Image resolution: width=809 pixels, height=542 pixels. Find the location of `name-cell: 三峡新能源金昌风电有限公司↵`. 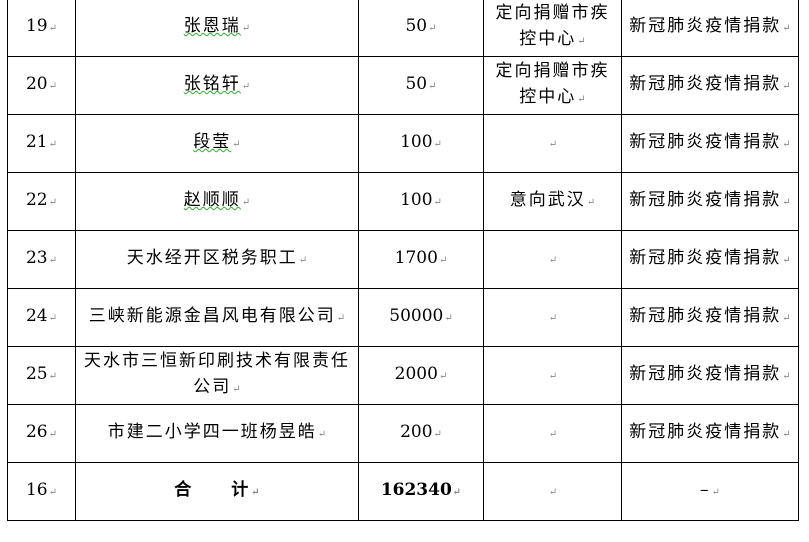

name-cell: 三峡新能源金昌风电有限公司↵ is located at coordinates (217, 317).